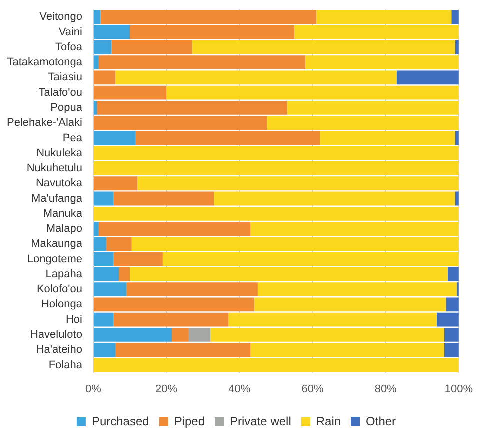 Image resolution: width=483 pixels, height=440 pixels. What do you see at coordinates (313, 389) in the screenshot?
I see `x-tick-label: 60%` at bounding box center [313, 389].